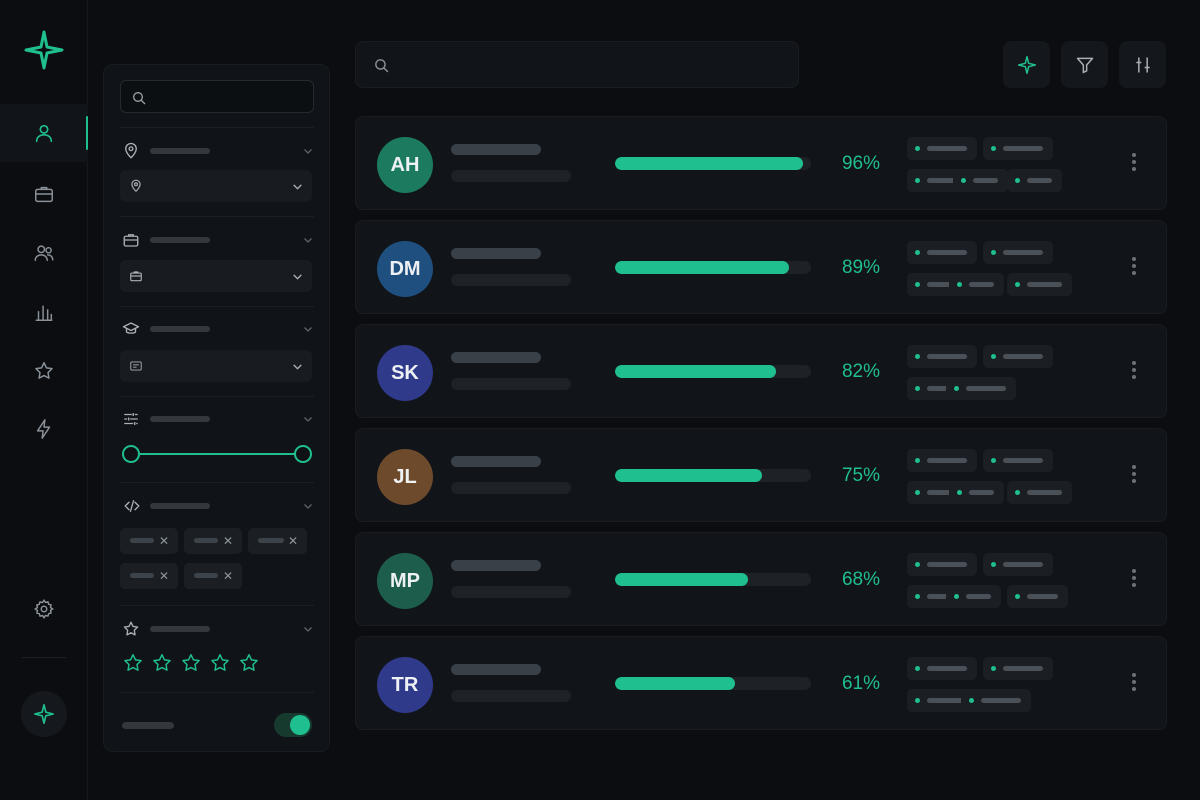 Image resolution: width=1200 pixels, height=800 pixels. What do you see at coordinates (136, 366) in the screenshot?
I see `certificate-icon` at bounding box center [136, 366].